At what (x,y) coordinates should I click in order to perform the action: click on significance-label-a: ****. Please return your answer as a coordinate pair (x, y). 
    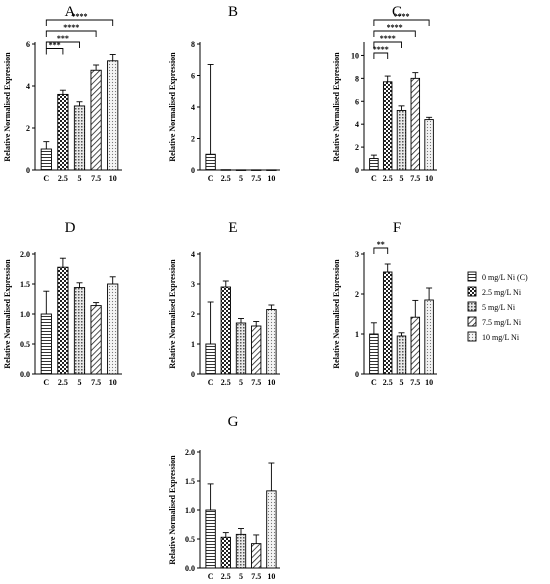
    Looking at the image, I should click on (80, 16).